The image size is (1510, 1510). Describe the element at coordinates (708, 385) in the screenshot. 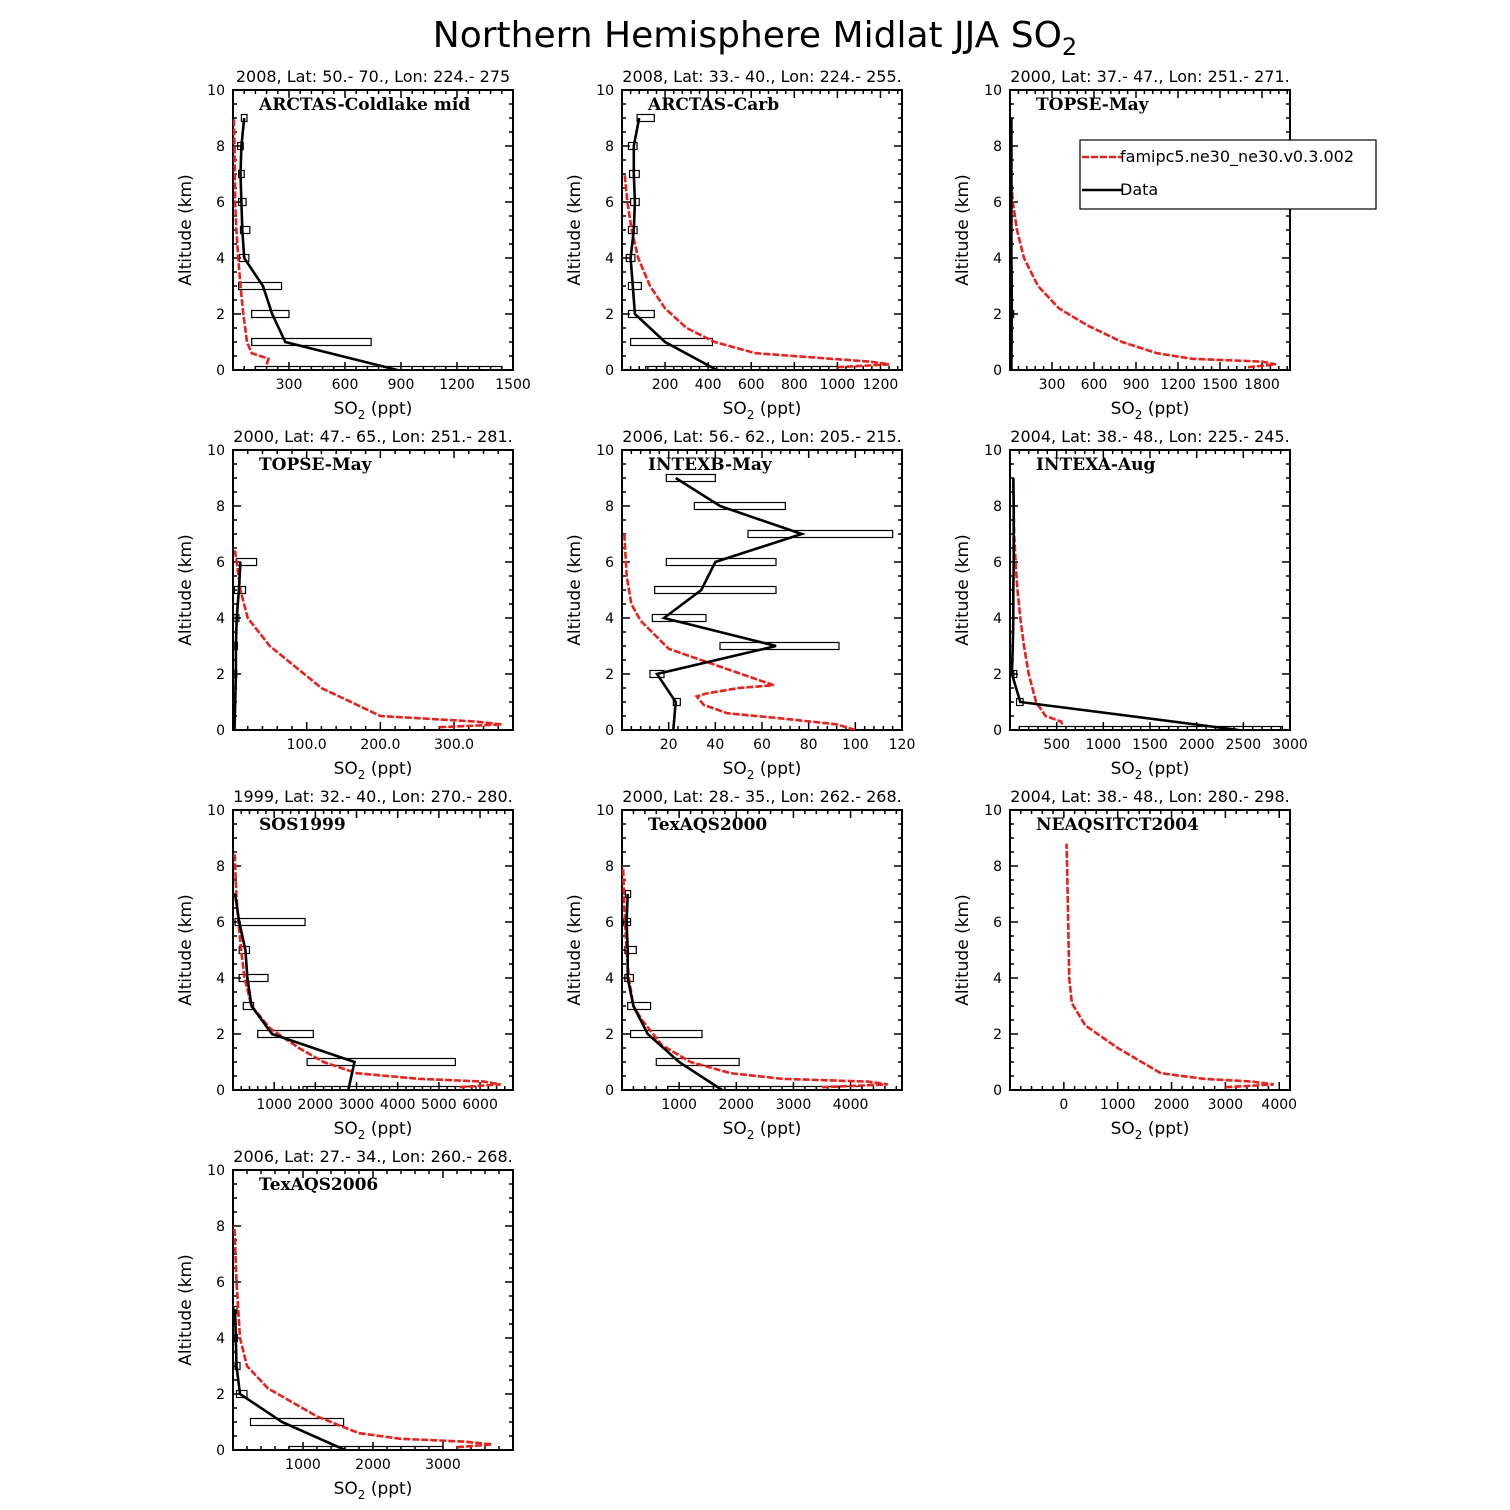

I see `x-tick-label: 400` at that location.